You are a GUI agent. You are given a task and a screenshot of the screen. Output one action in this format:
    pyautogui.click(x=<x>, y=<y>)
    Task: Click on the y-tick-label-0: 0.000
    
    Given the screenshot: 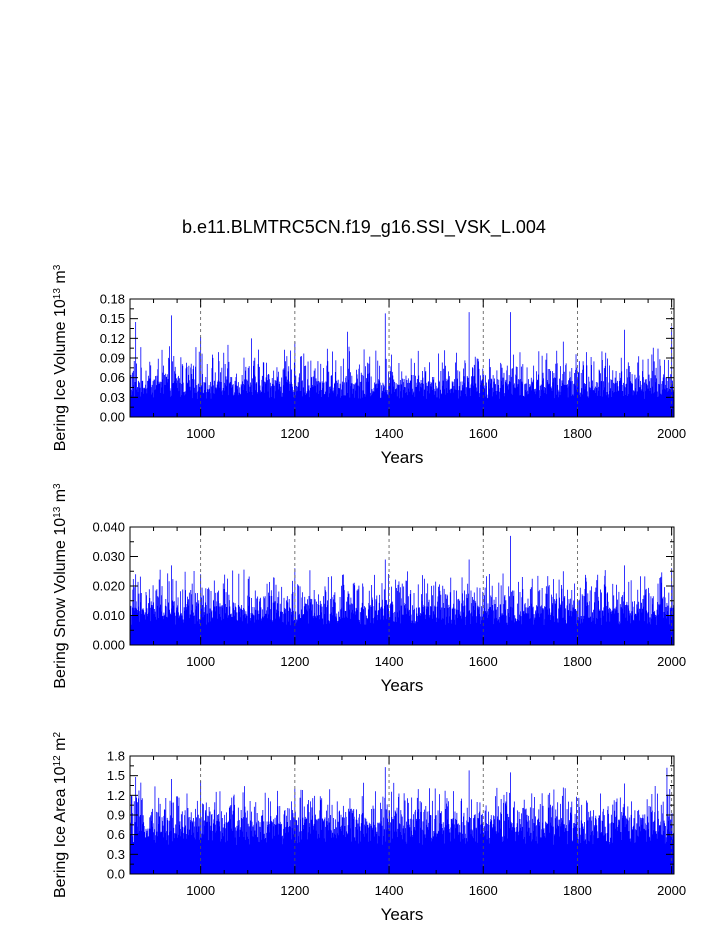 What is the action you would take?
    pyautogui.click(x=108, y=645)
    